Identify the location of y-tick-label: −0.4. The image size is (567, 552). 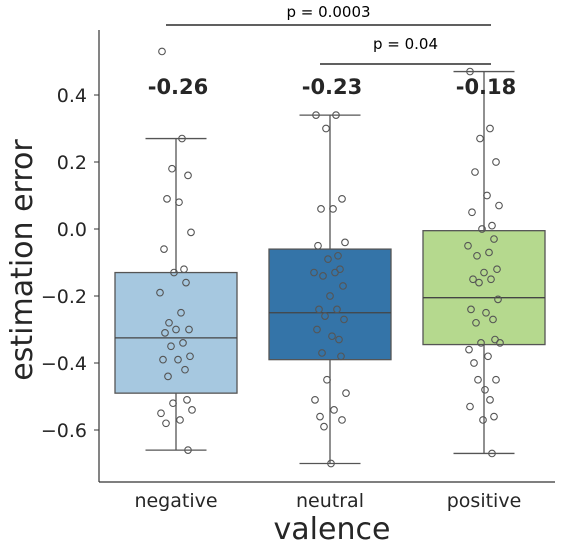
(64, 364).